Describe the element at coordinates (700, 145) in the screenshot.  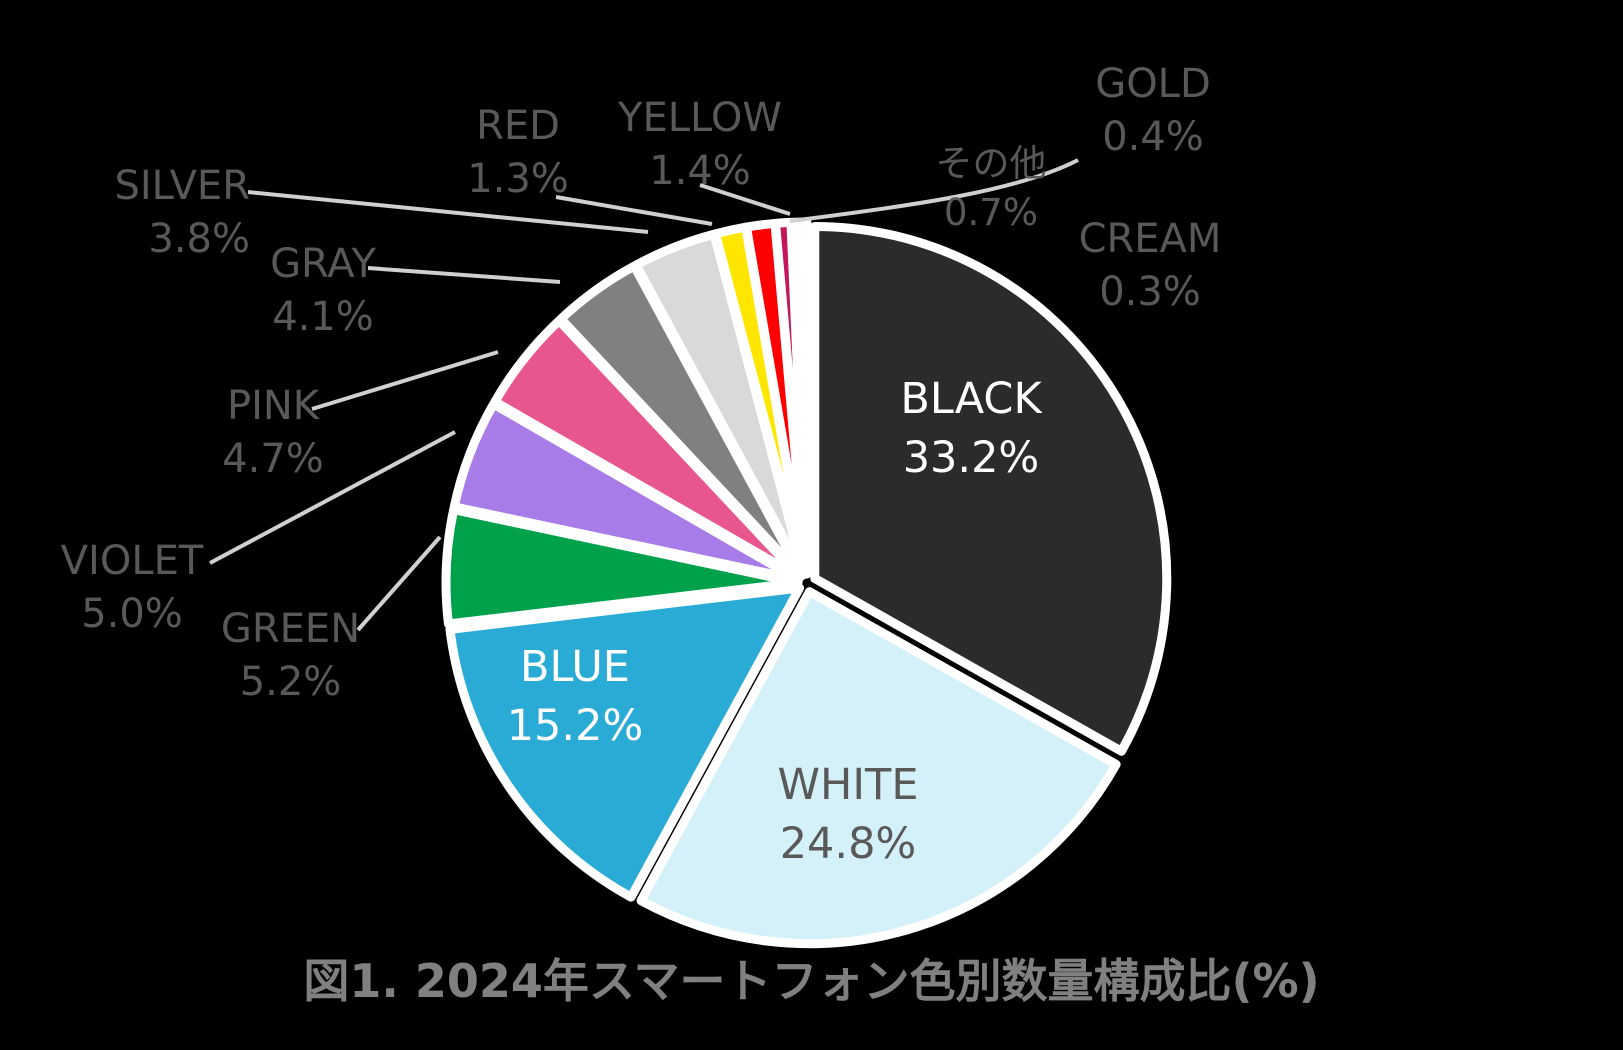
I see `slice-label-yellow: YELLOW 1.4%` at that location.